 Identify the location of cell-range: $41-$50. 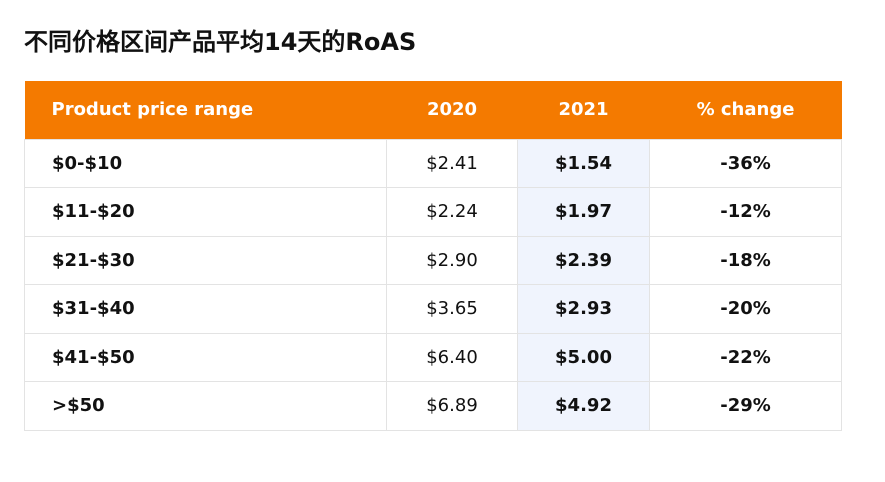
(205, 357).